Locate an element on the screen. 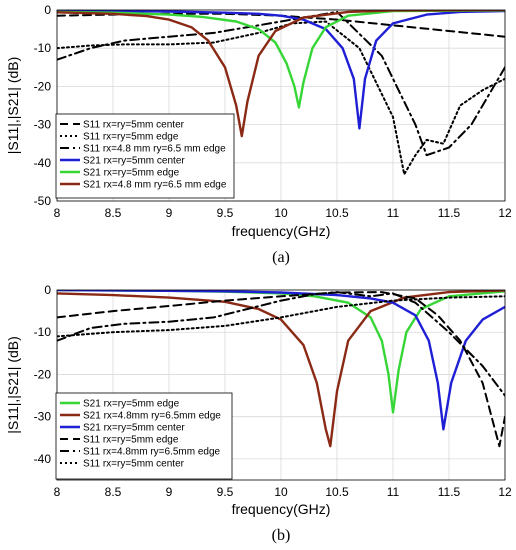  legend-entry: S21 rx=4.8mm ry=6.5mm edge is located at coordinates (152, 416).